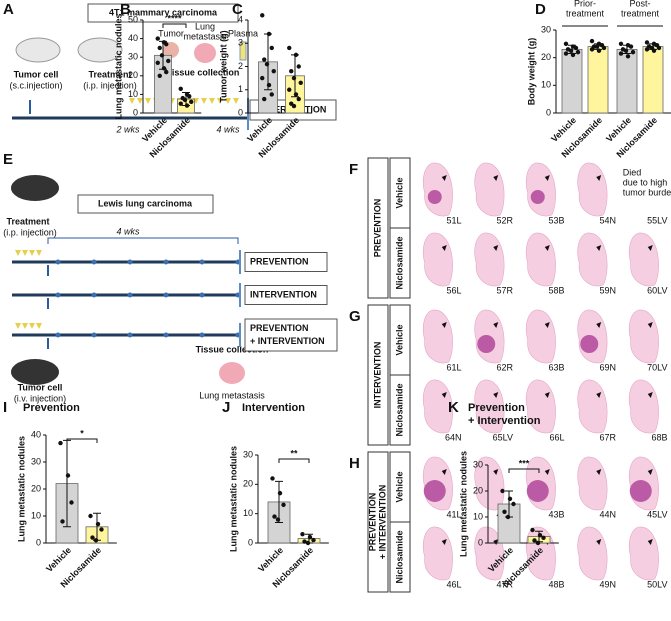 The image size is (671, 621). Describe the element at coordinates (640, 13) in the screenshot. I see `group-label: treatment` at that location.